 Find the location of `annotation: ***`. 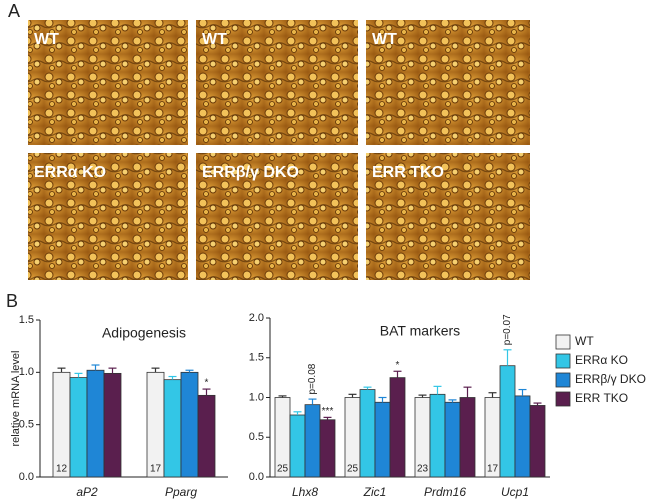

annotation: *** is located at coordinates (328, 411).